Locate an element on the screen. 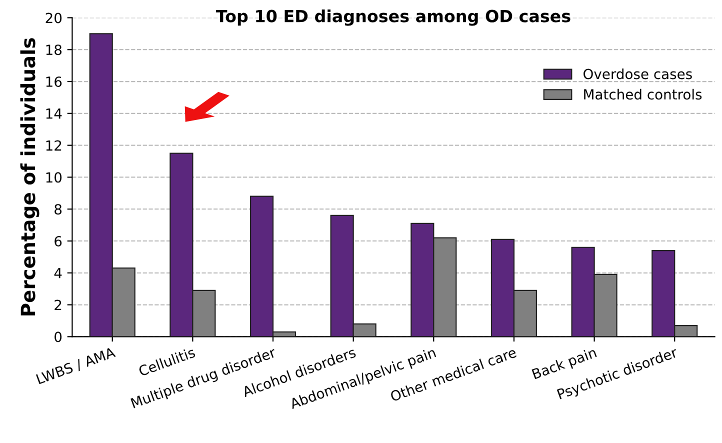 The image size is (722, 443). x-tick-label: LWBS / AMA is located at coordinates (76, 366).